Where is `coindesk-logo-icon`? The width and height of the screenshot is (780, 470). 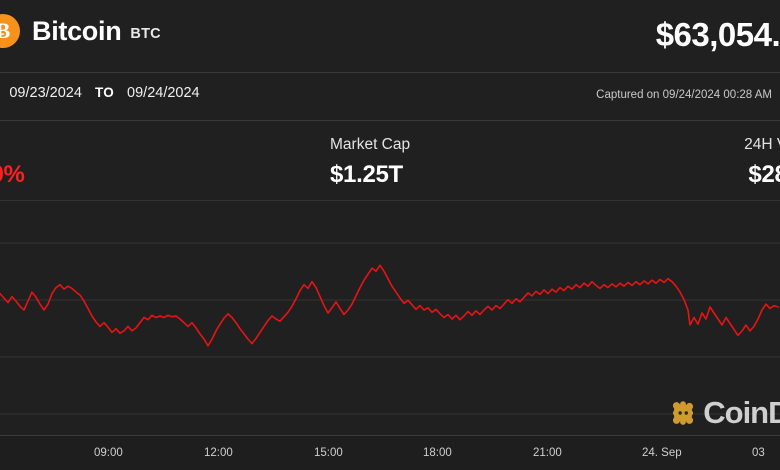 coindesk-logo-icon is located at coordinates (683, 413).